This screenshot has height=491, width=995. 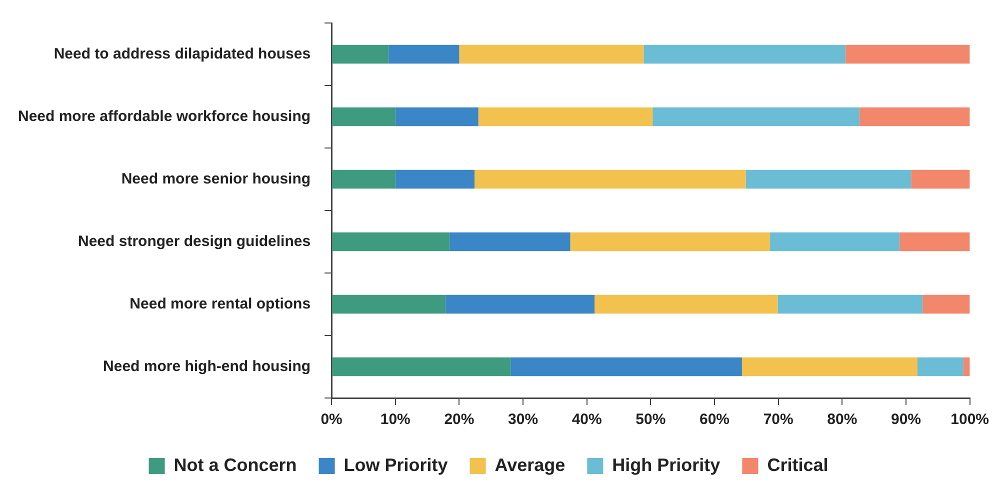 I want to click on y-tick-label: Need to address dilapidated houses, so click(x=182, y=53).